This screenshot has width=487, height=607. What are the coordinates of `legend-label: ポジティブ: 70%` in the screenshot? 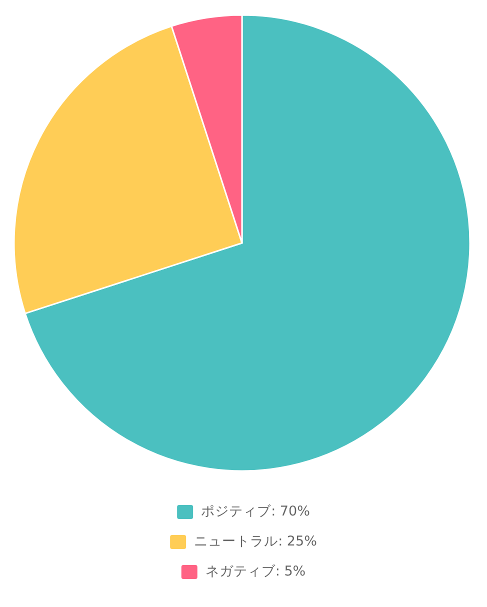 It's located at (255, 512).